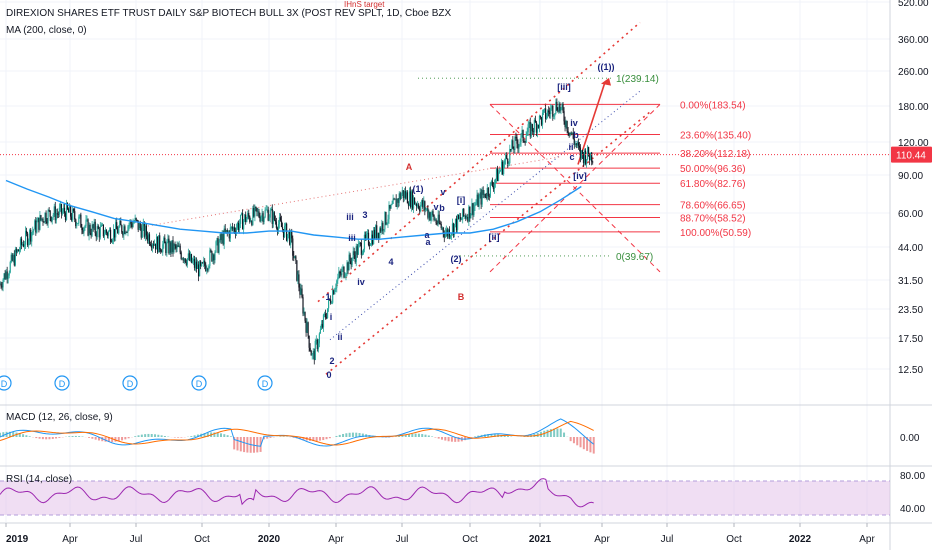 The width and height of the screenshot is (932, 550). I want to click on wave-label: v, so click(442, 192).